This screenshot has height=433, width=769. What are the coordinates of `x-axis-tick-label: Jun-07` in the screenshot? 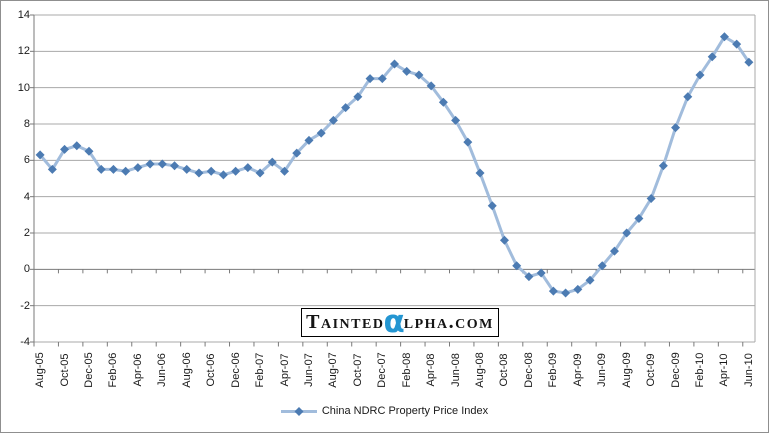 It's located at (308, 370).